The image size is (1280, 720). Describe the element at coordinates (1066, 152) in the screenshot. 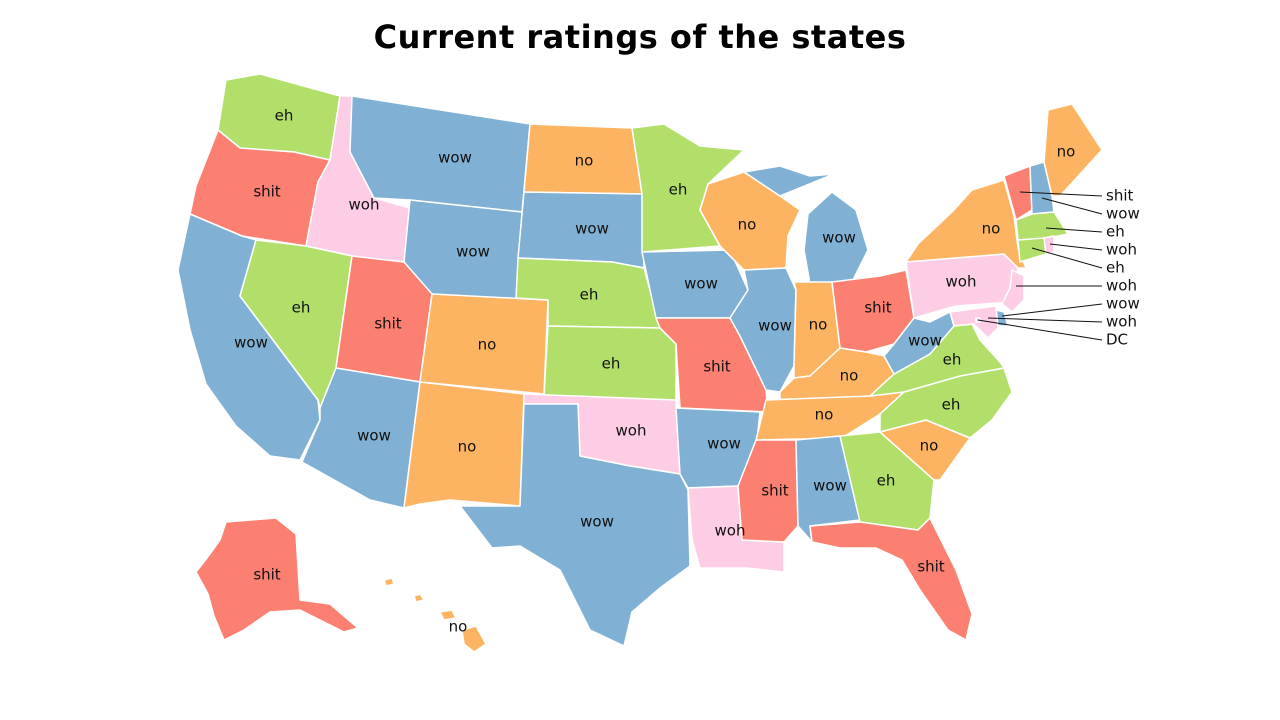

I see `label-maine: no` at that location.